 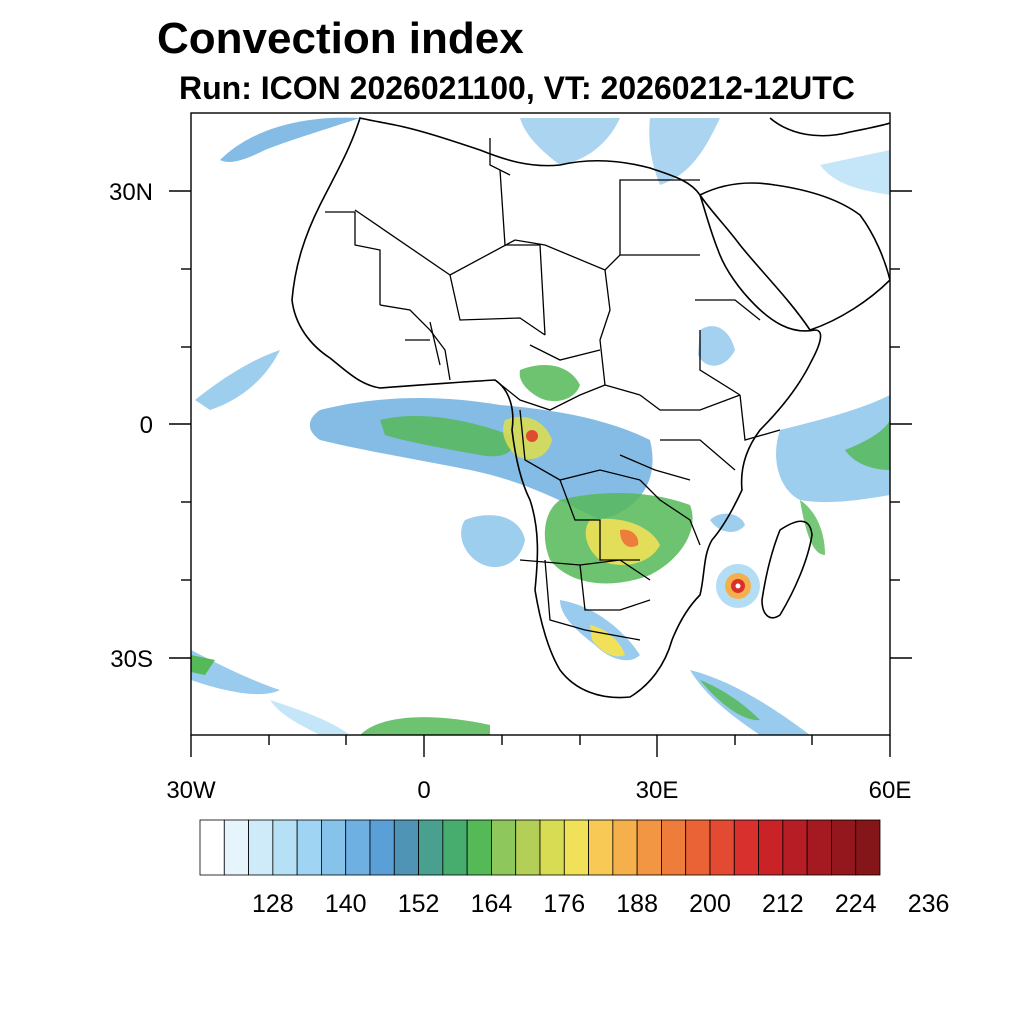 I want to click on colorbar-tick-label: 212, so click(x=783, y=904).